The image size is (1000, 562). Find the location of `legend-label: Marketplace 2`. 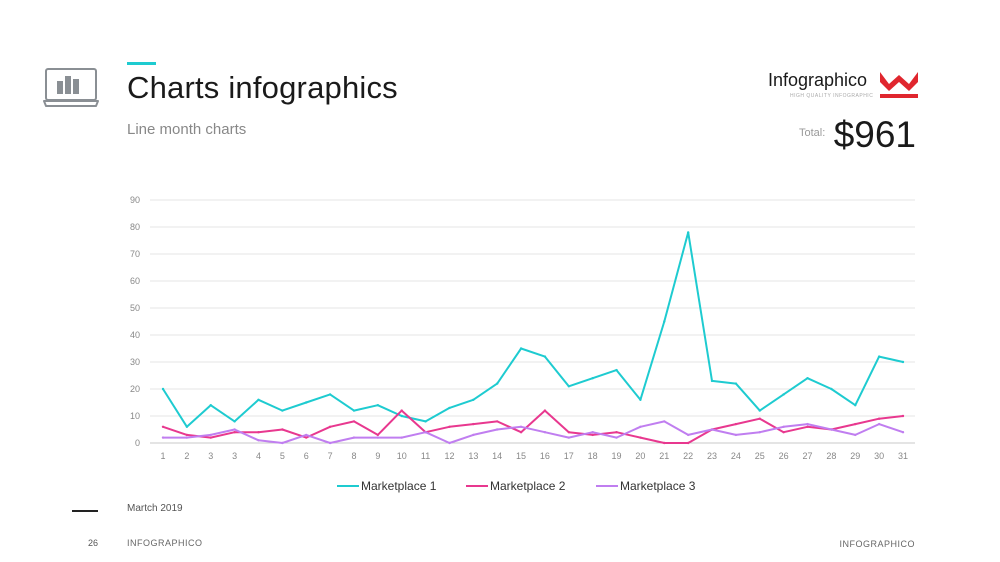

legend-label: Marketplace 2 is located at coordinates (528, 486).